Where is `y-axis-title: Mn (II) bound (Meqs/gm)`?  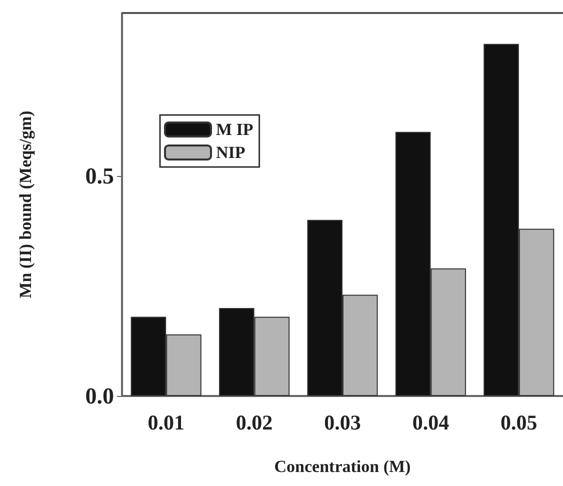 y-axis-title: Mn (II) bound (Meqs/gm) is located at coordinates (25, 204).